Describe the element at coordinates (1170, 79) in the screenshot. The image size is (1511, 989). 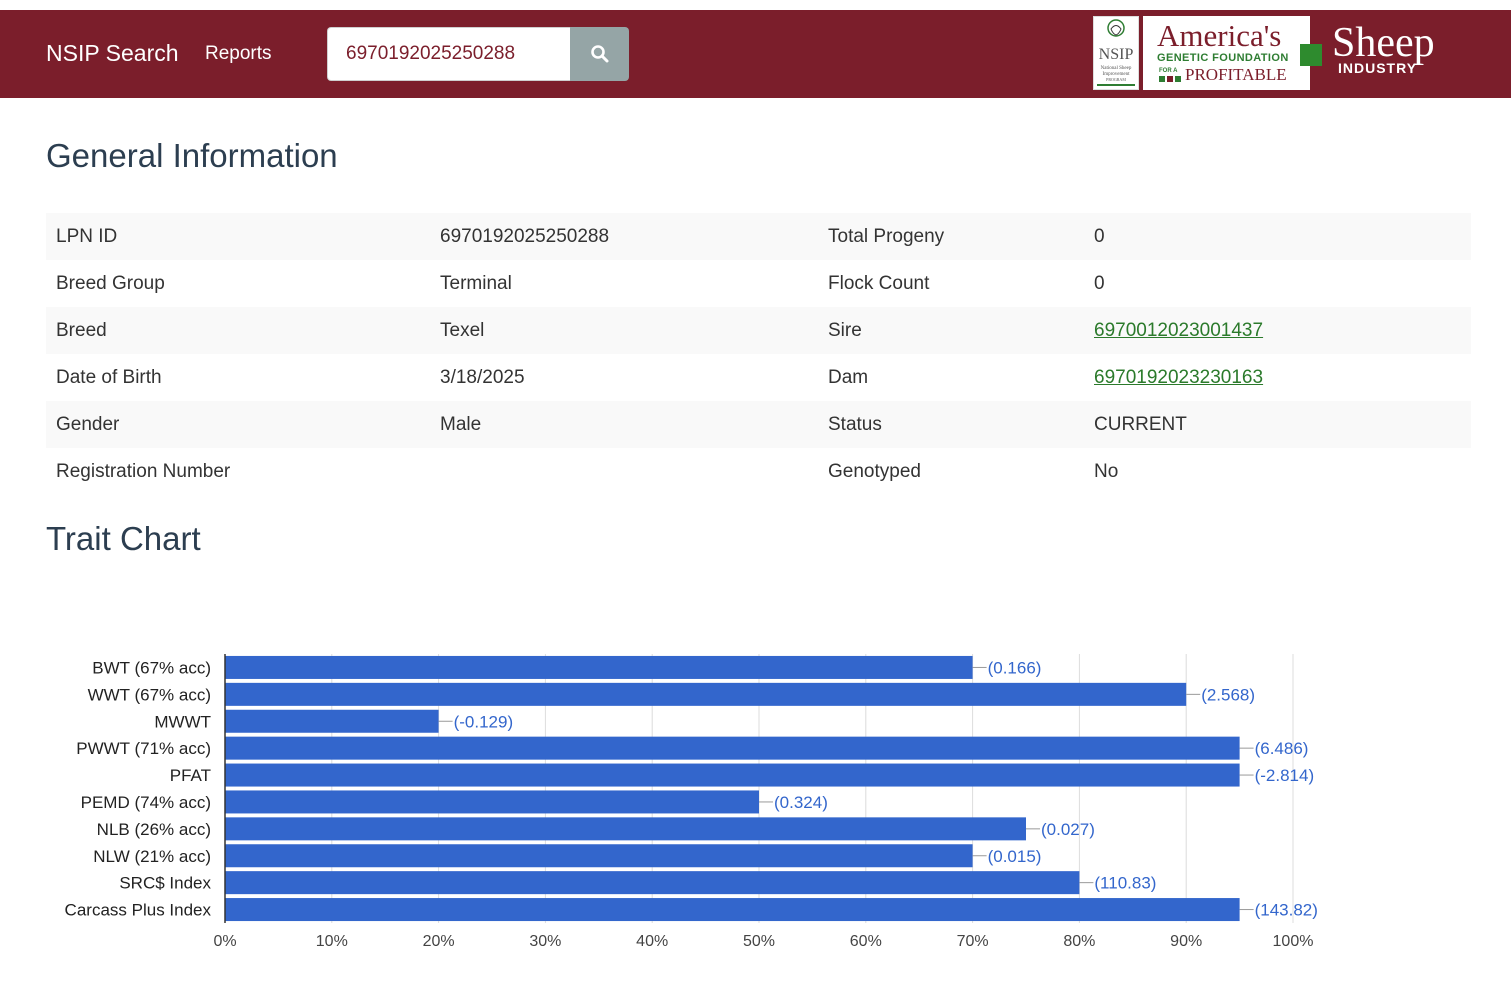
I see `bar-chart-icon` at that location.